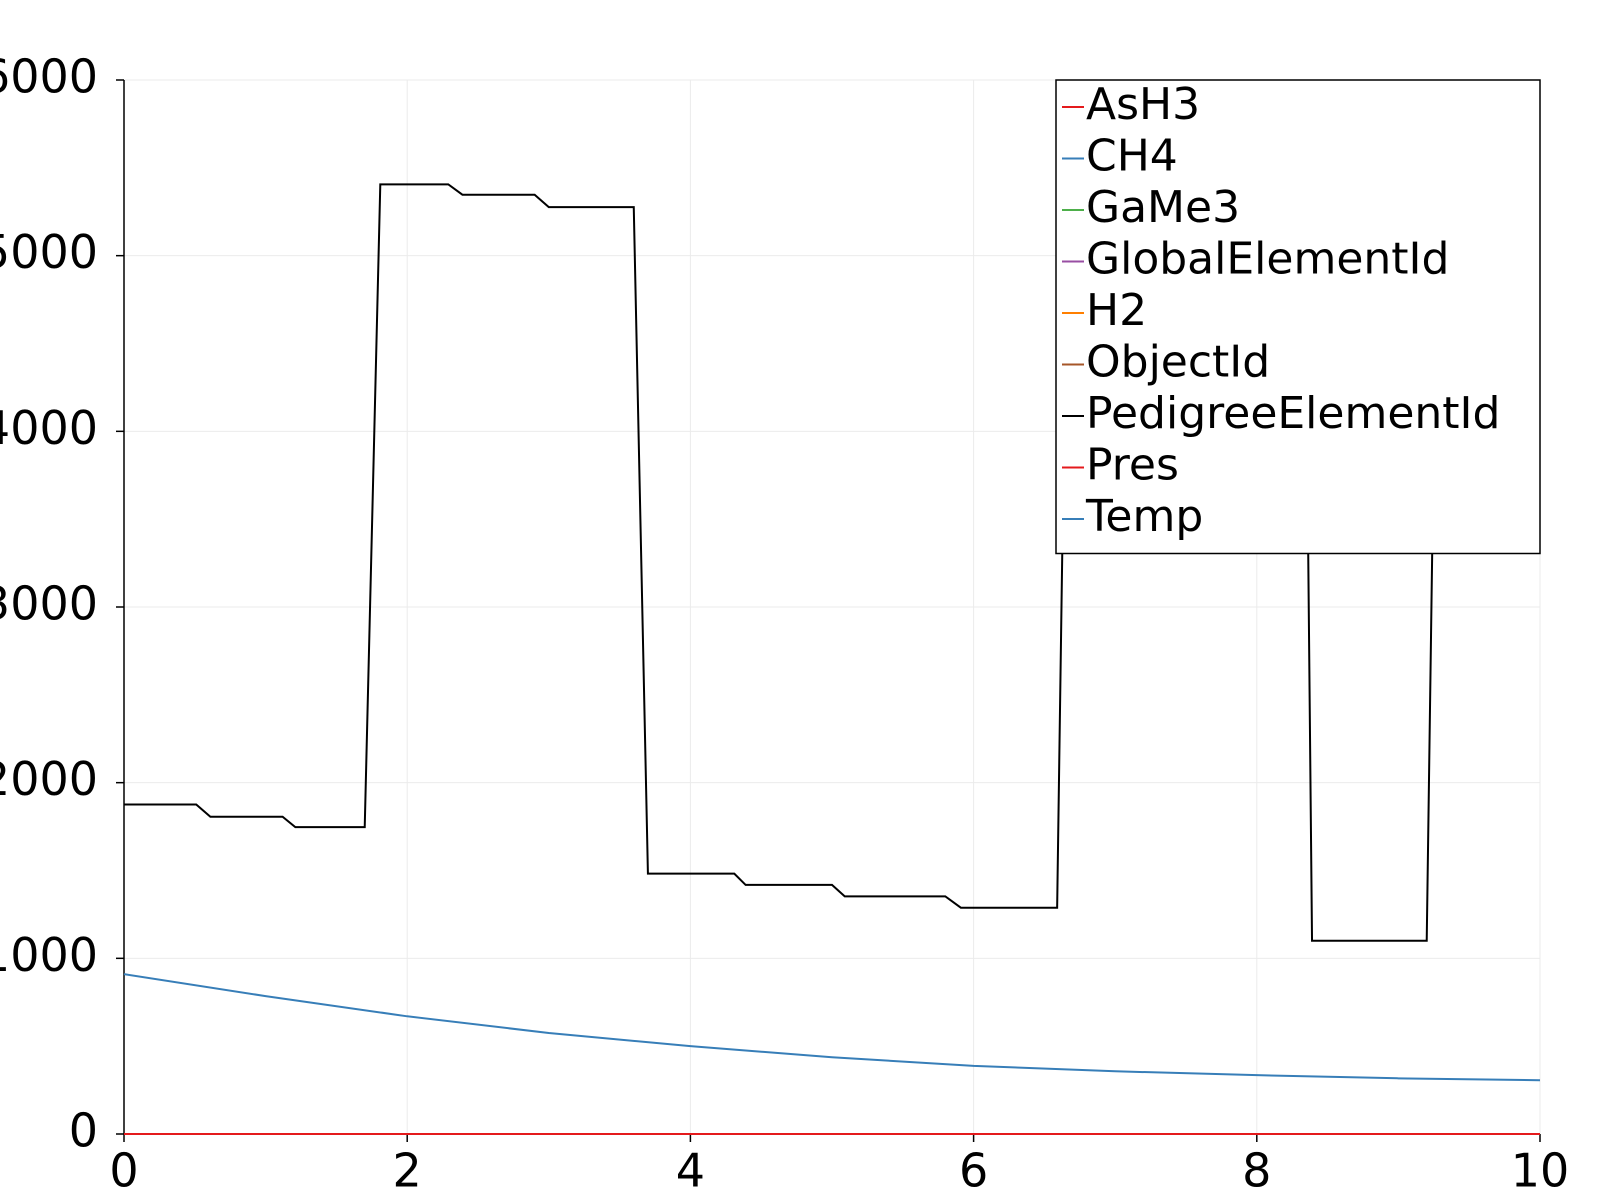 This screenshot has width=1600, height=1204. Describe the element at coordinates (1178, 362) in the screenshot. I see `legend-label: ObjectId` at that location.